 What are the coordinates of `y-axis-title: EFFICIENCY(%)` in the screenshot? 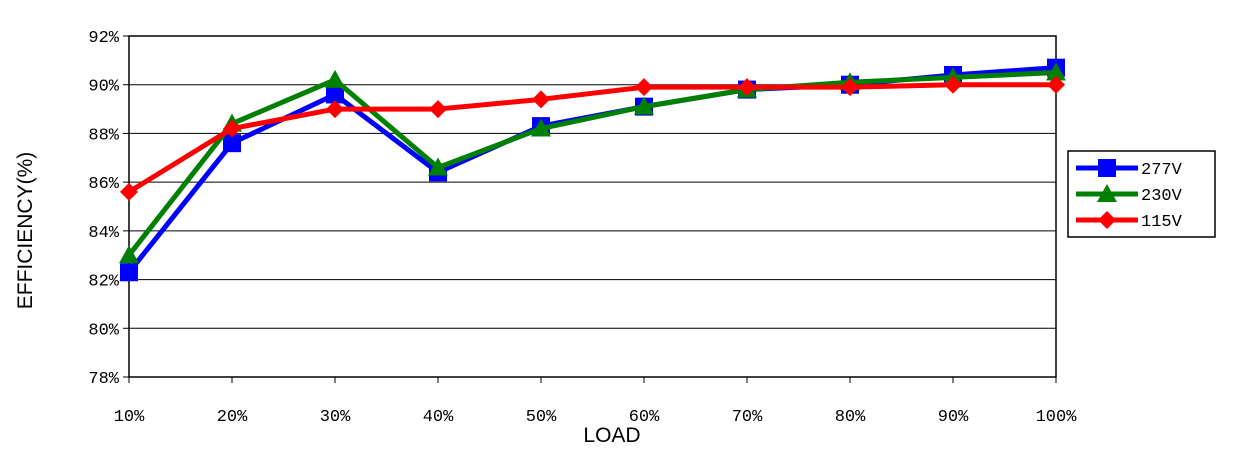 It's located at (25, 231).